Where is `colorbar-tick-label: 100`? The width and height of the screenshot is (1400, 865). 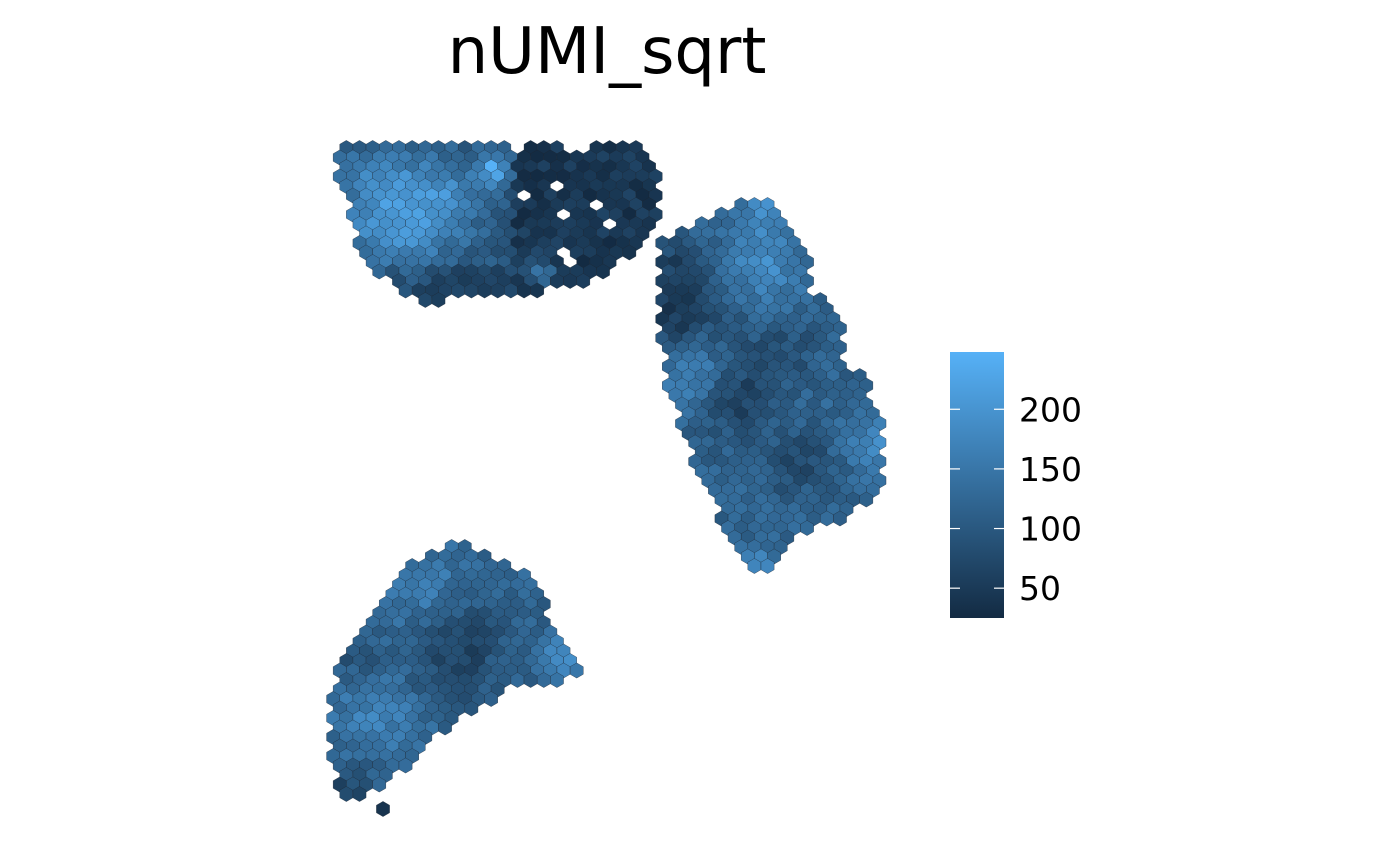 colorbar-tick-label: 100 is located at coordinates (1050, 529).